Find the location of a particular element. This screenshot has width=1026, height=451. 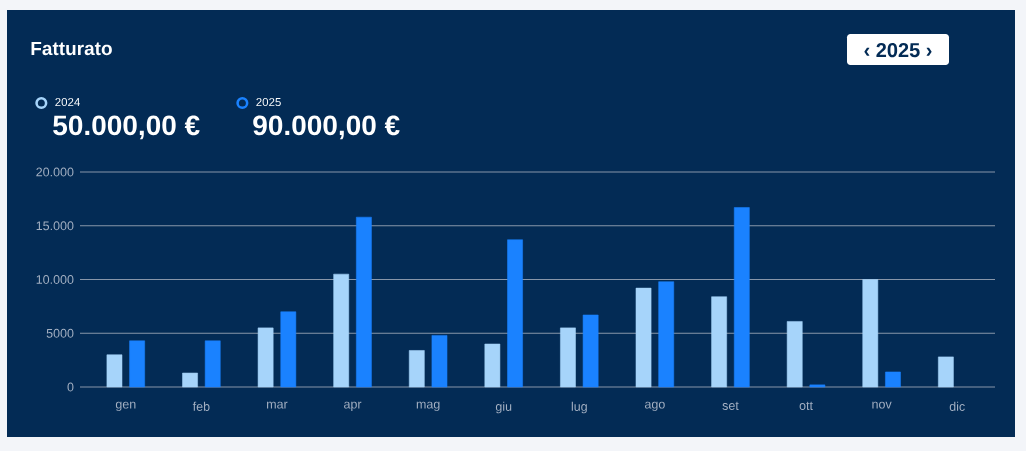

y-tick-label: 0 is located at coordinates (70, 387).